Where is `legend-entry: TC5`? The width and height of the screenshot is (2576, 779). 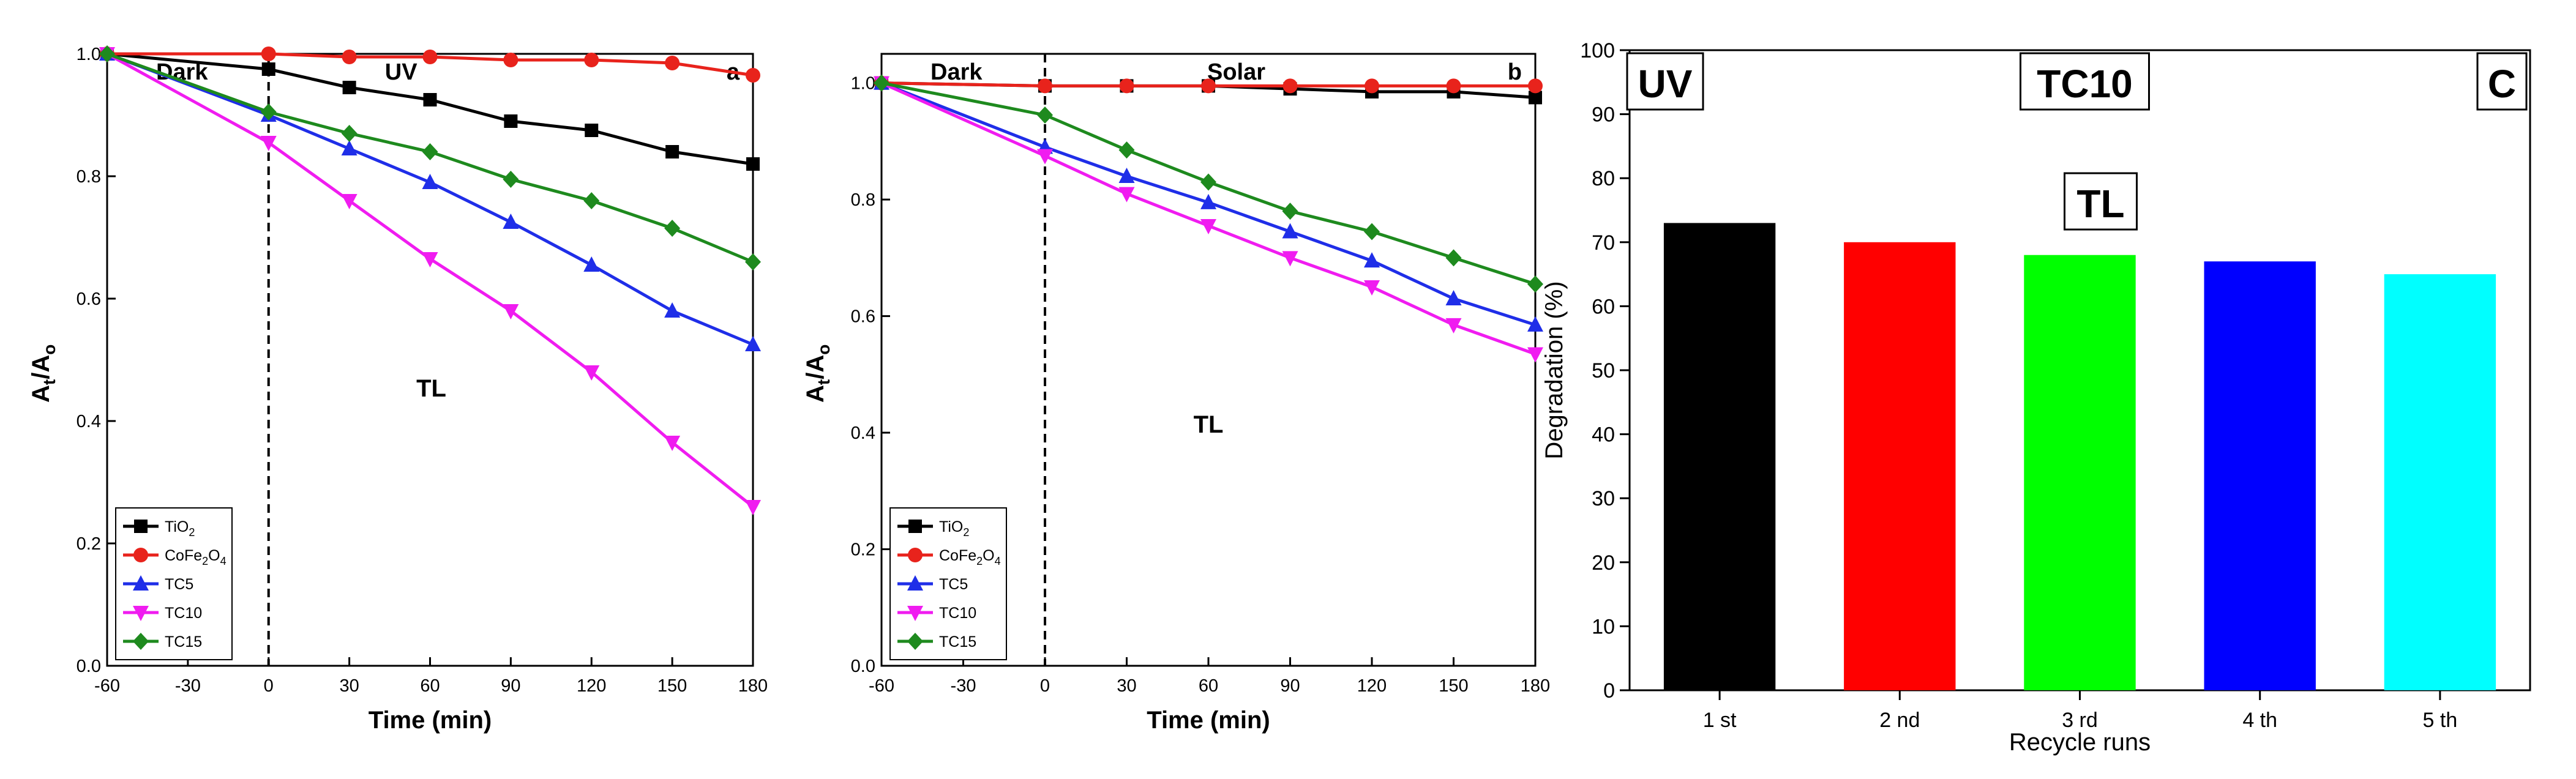
legend-entry: TC5 is located at coordinates (158, 584).